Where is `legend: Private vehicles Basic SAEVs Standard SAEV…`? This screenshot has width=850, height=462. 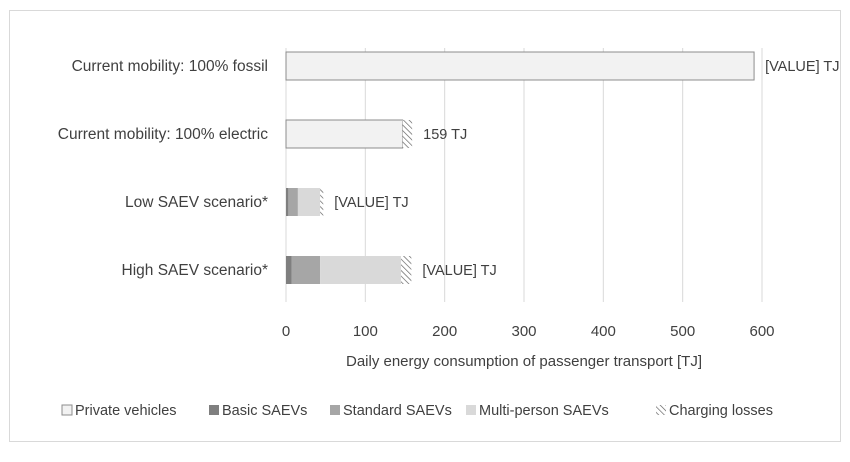
legend: Private vehicles Basic SAEVs Standard SAEV… is located at coordinates (417, 411).